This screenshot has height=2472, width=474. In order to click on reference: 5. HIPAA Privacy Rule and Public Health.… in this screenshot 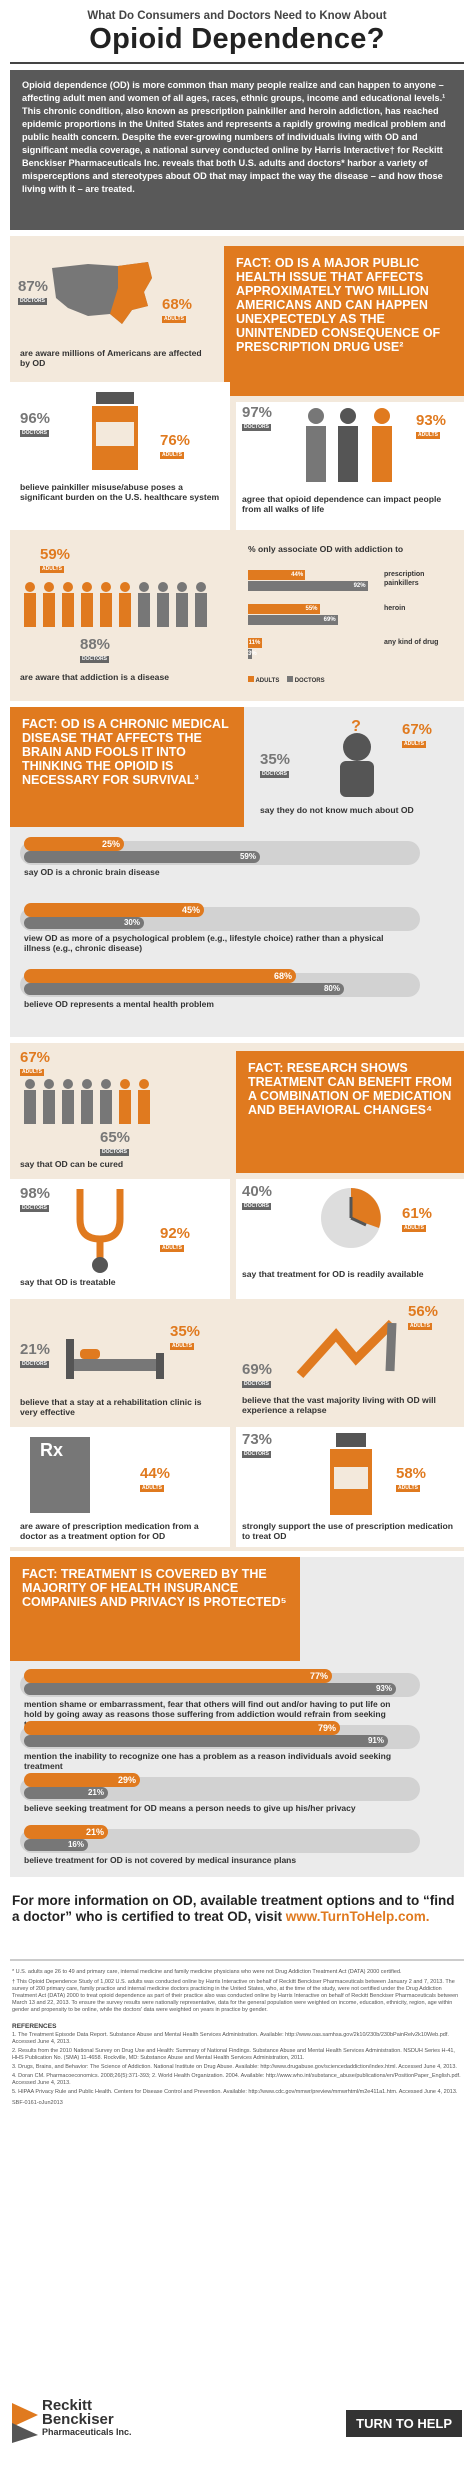, I will do `click(235, 2092)`.